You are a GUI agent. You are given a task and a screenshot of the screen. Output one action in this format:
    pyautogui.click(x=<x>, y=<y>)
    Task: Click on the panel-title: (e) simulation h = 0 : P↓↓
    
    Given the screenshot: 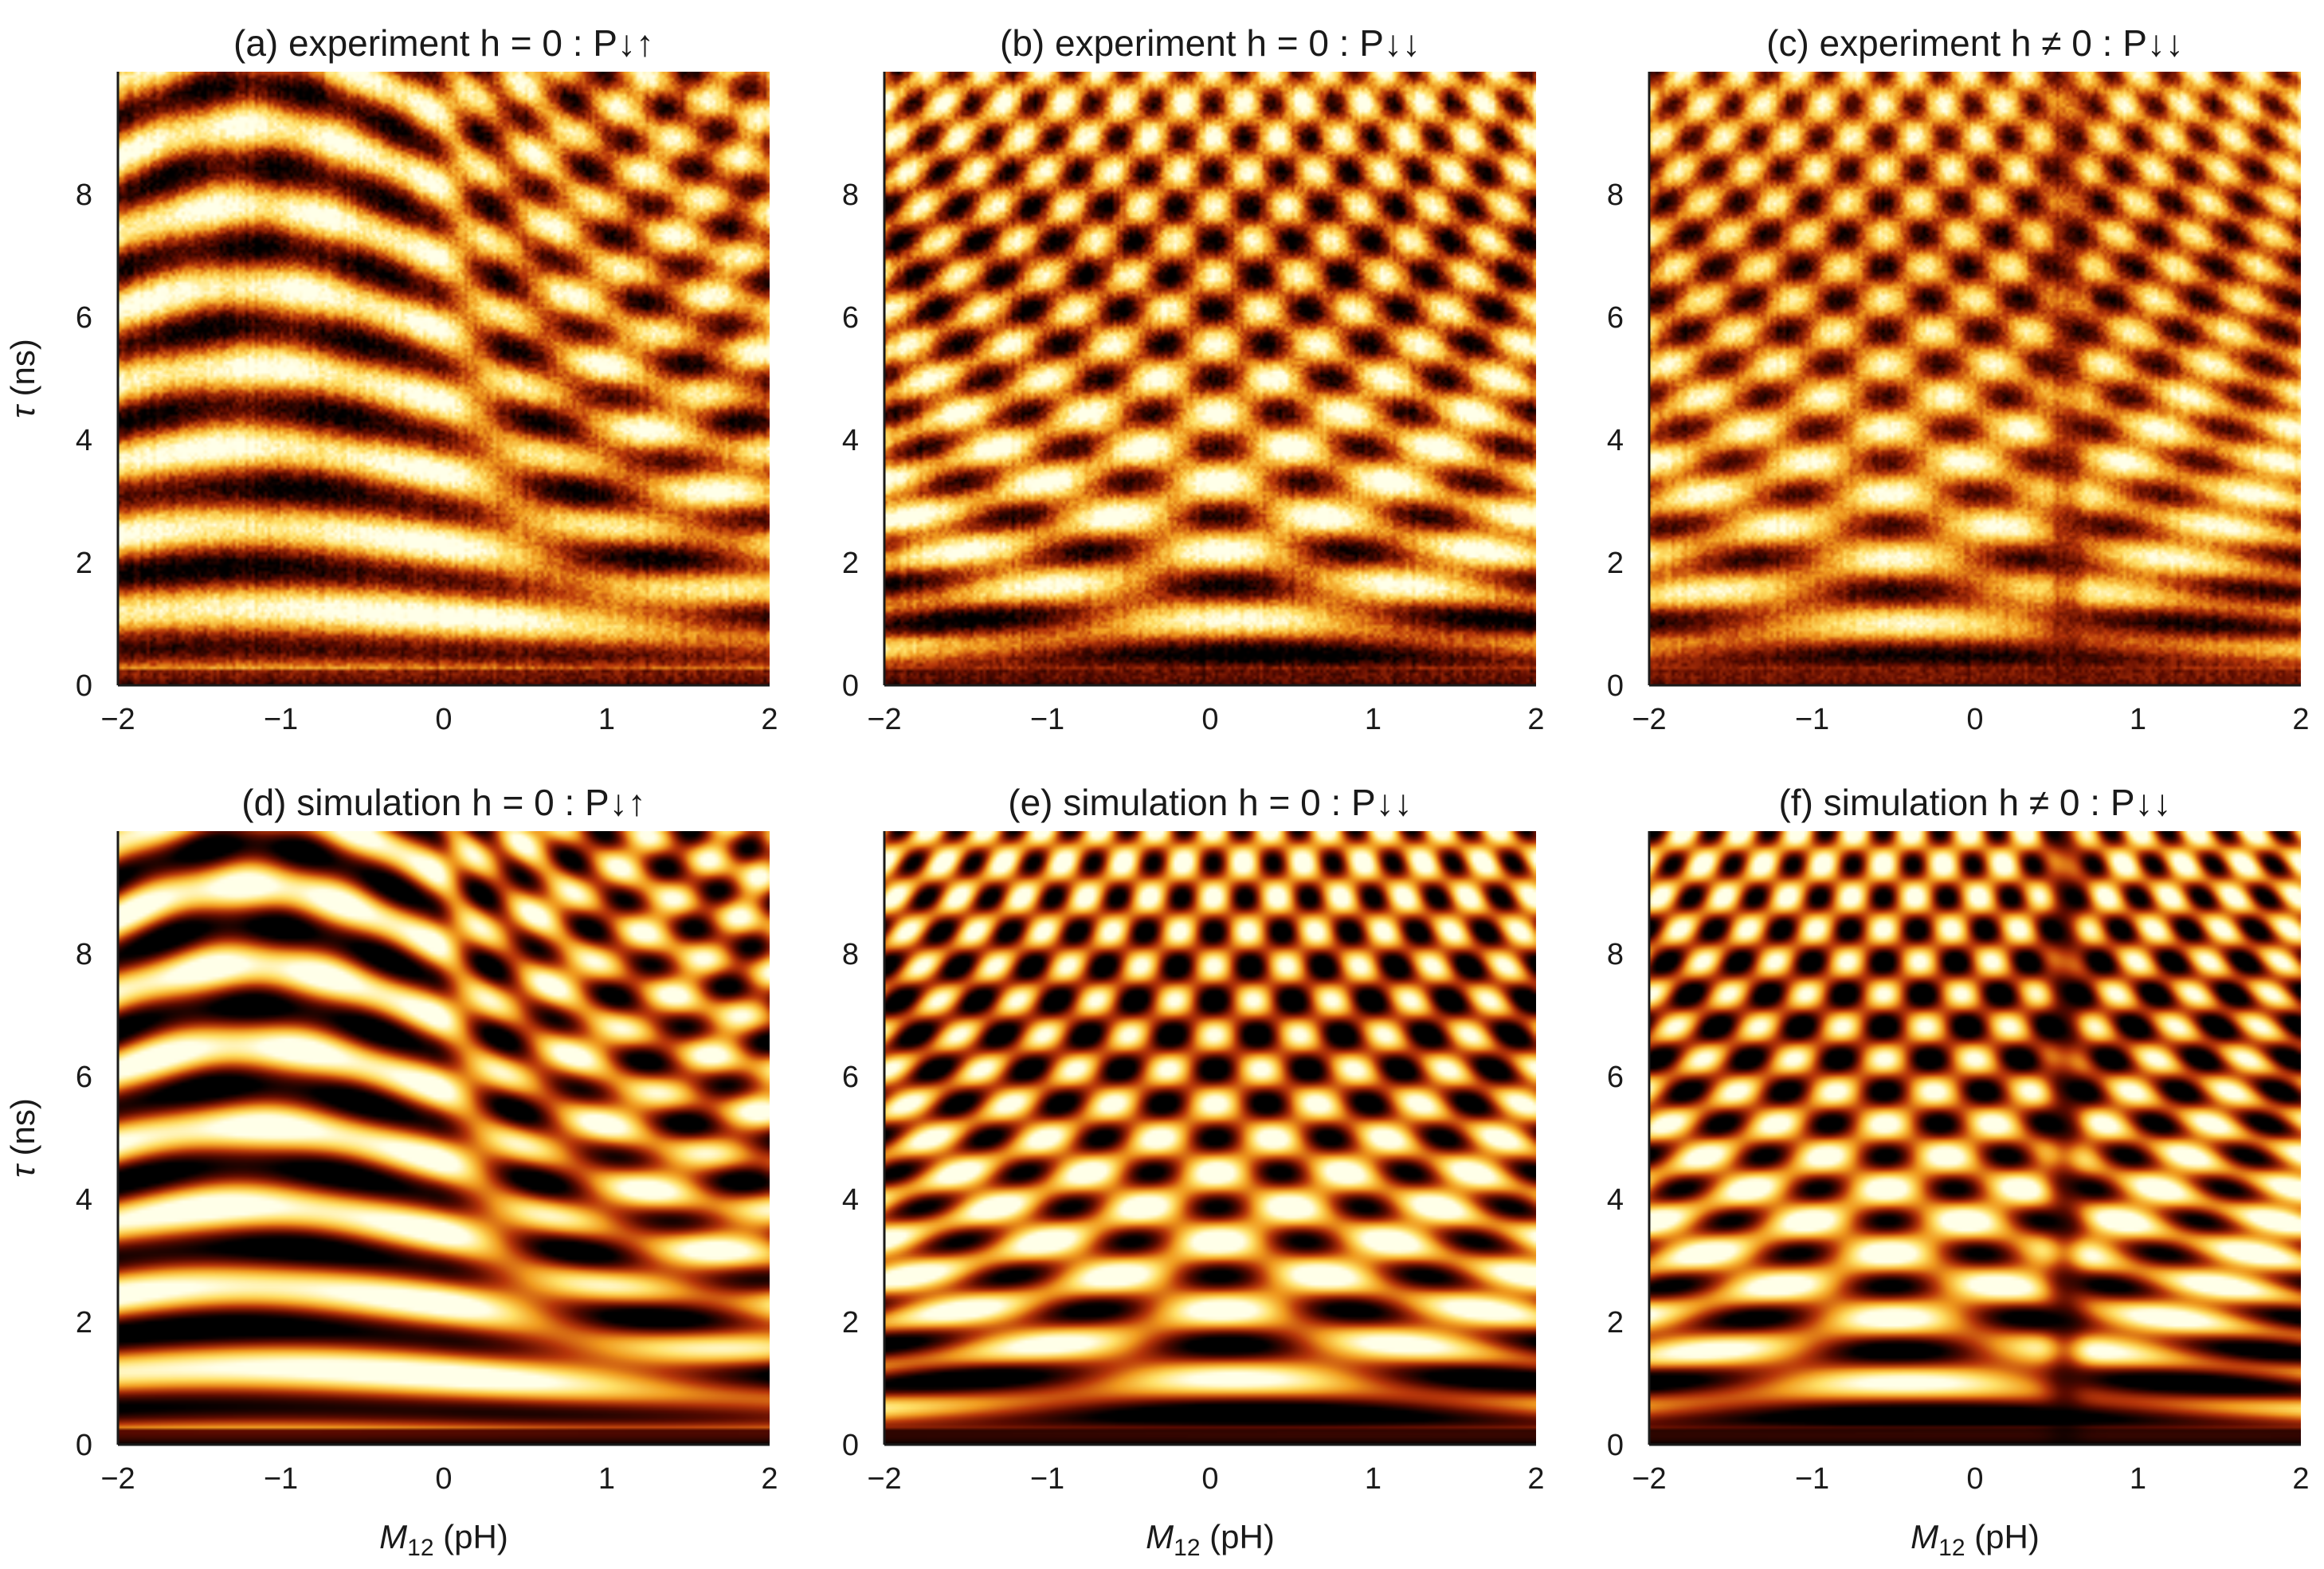 What is the action you would take?
    pyautogui.click(x=1210, y=802)
    